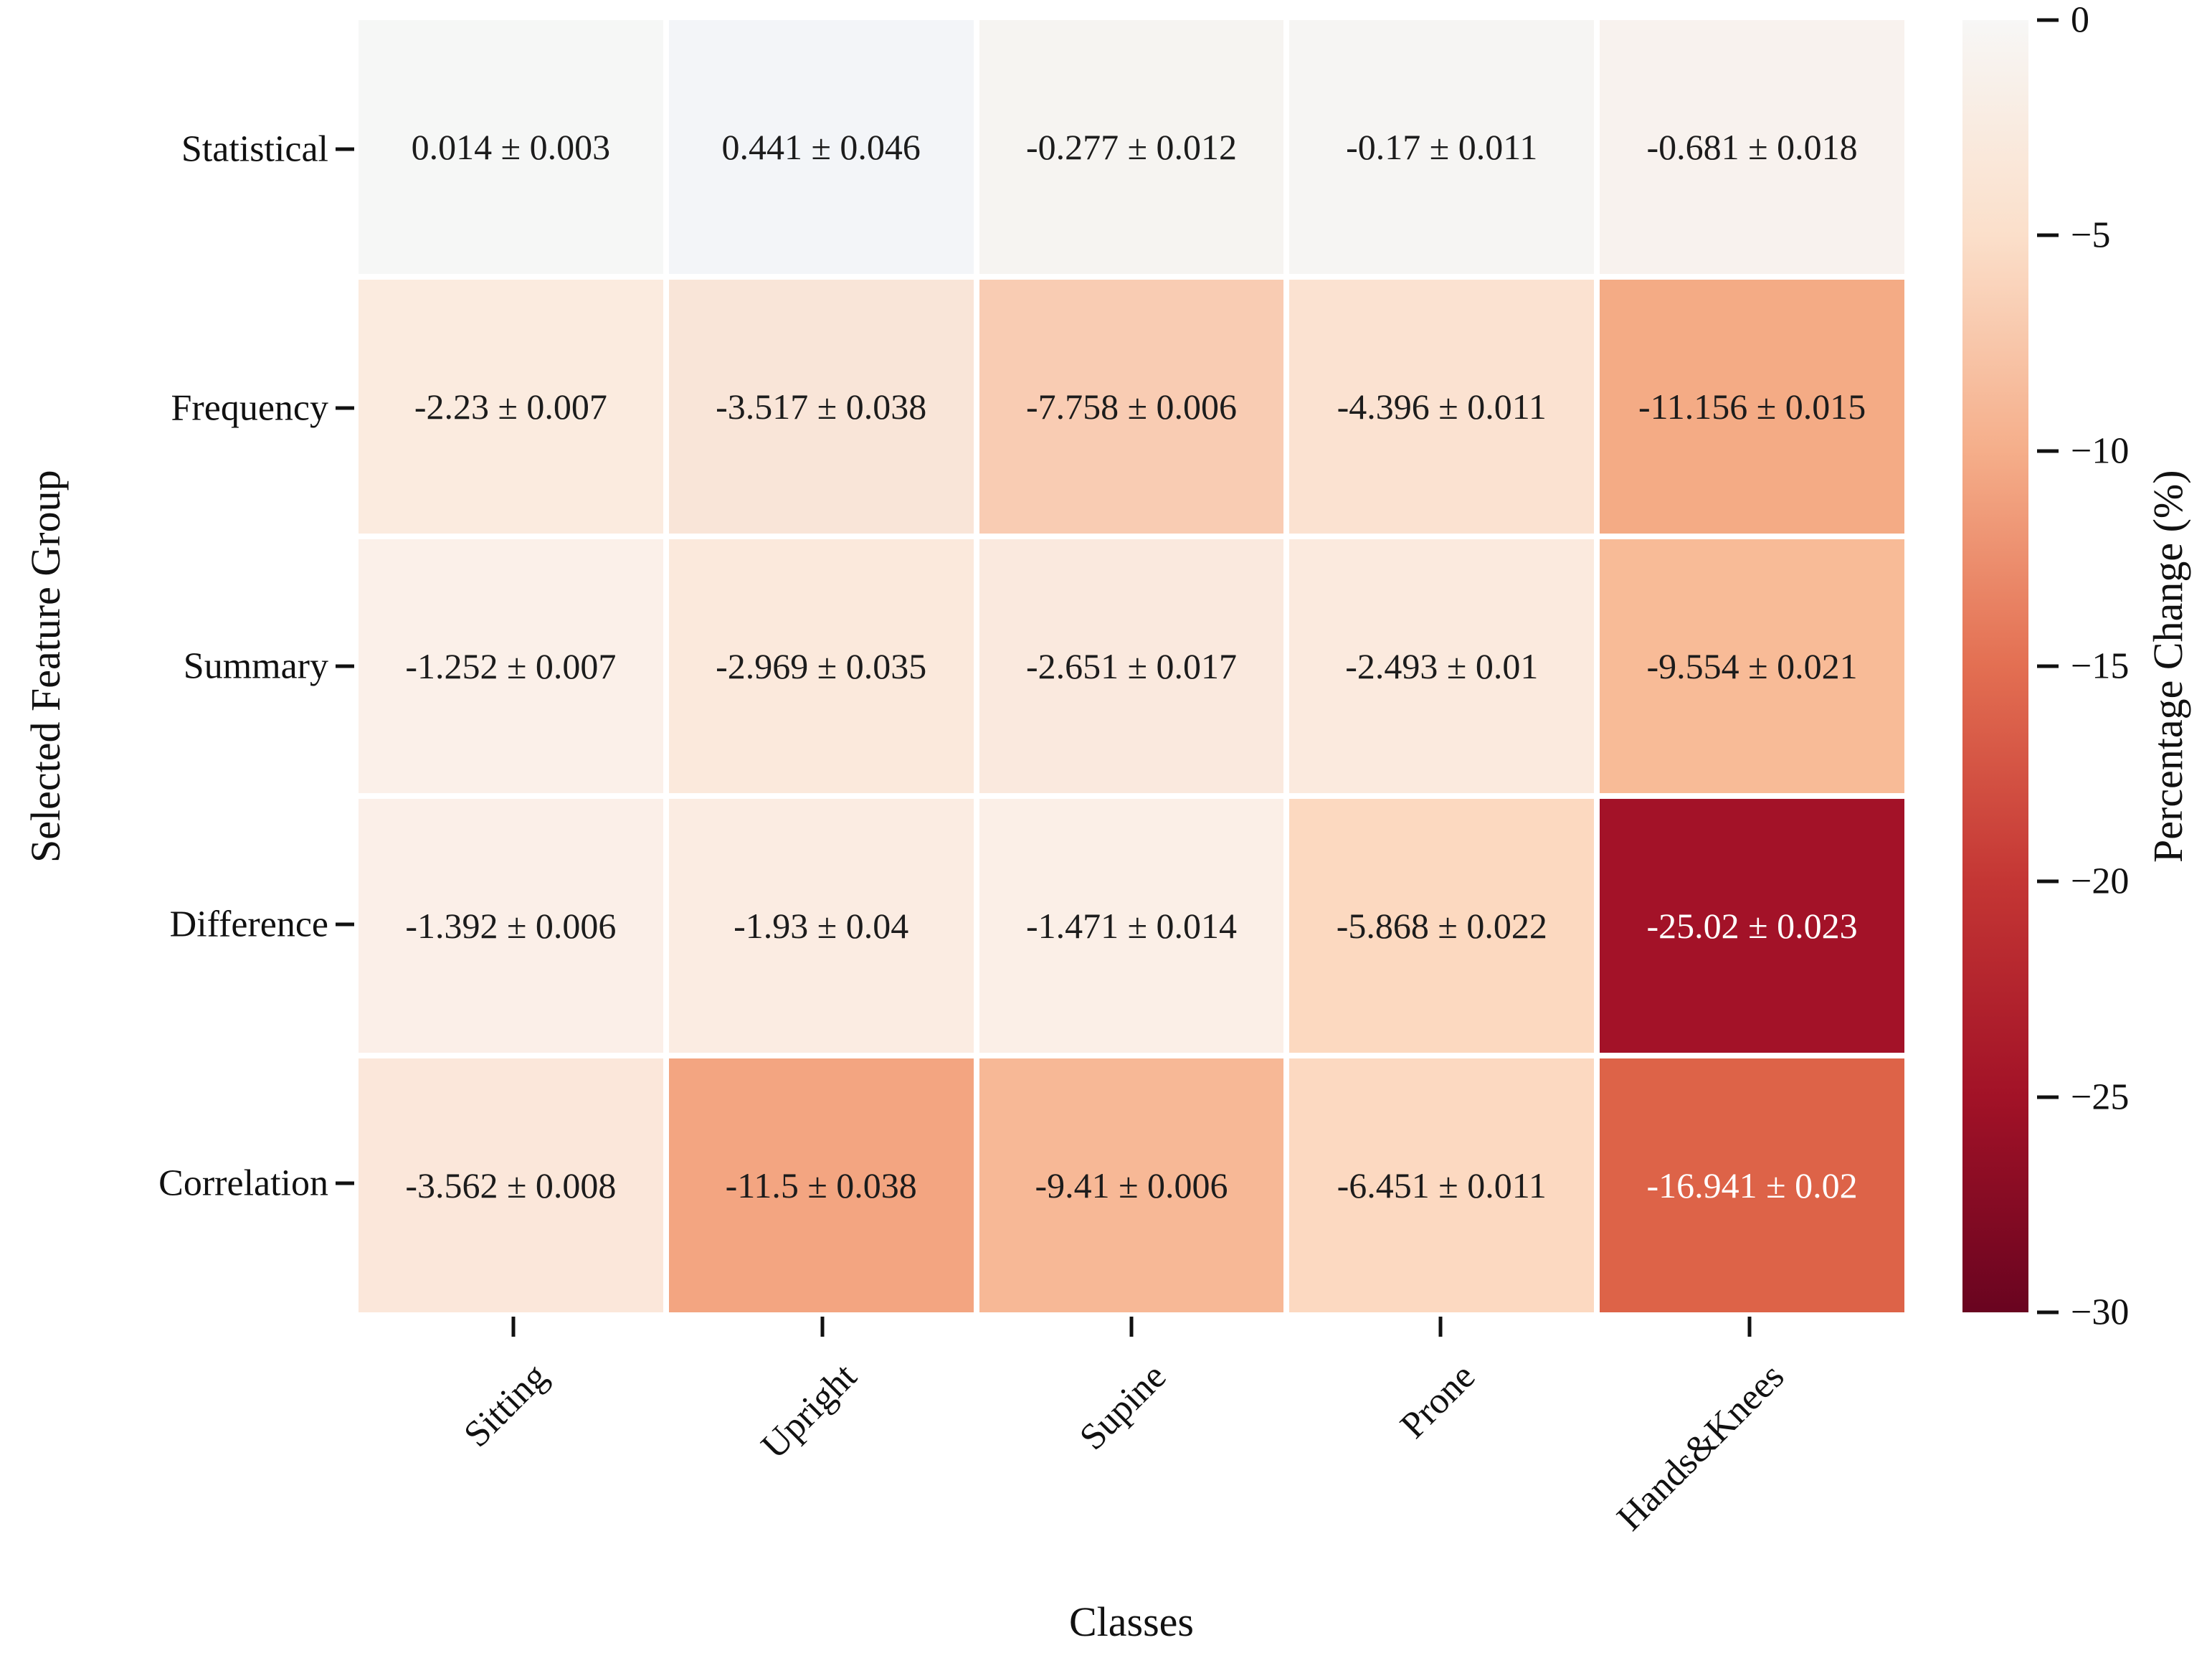 The width and height of the screenshot is (2212, 1663). I want to click on heatmap-cell: -0.681 ± 0.018, so click(1752, 147).